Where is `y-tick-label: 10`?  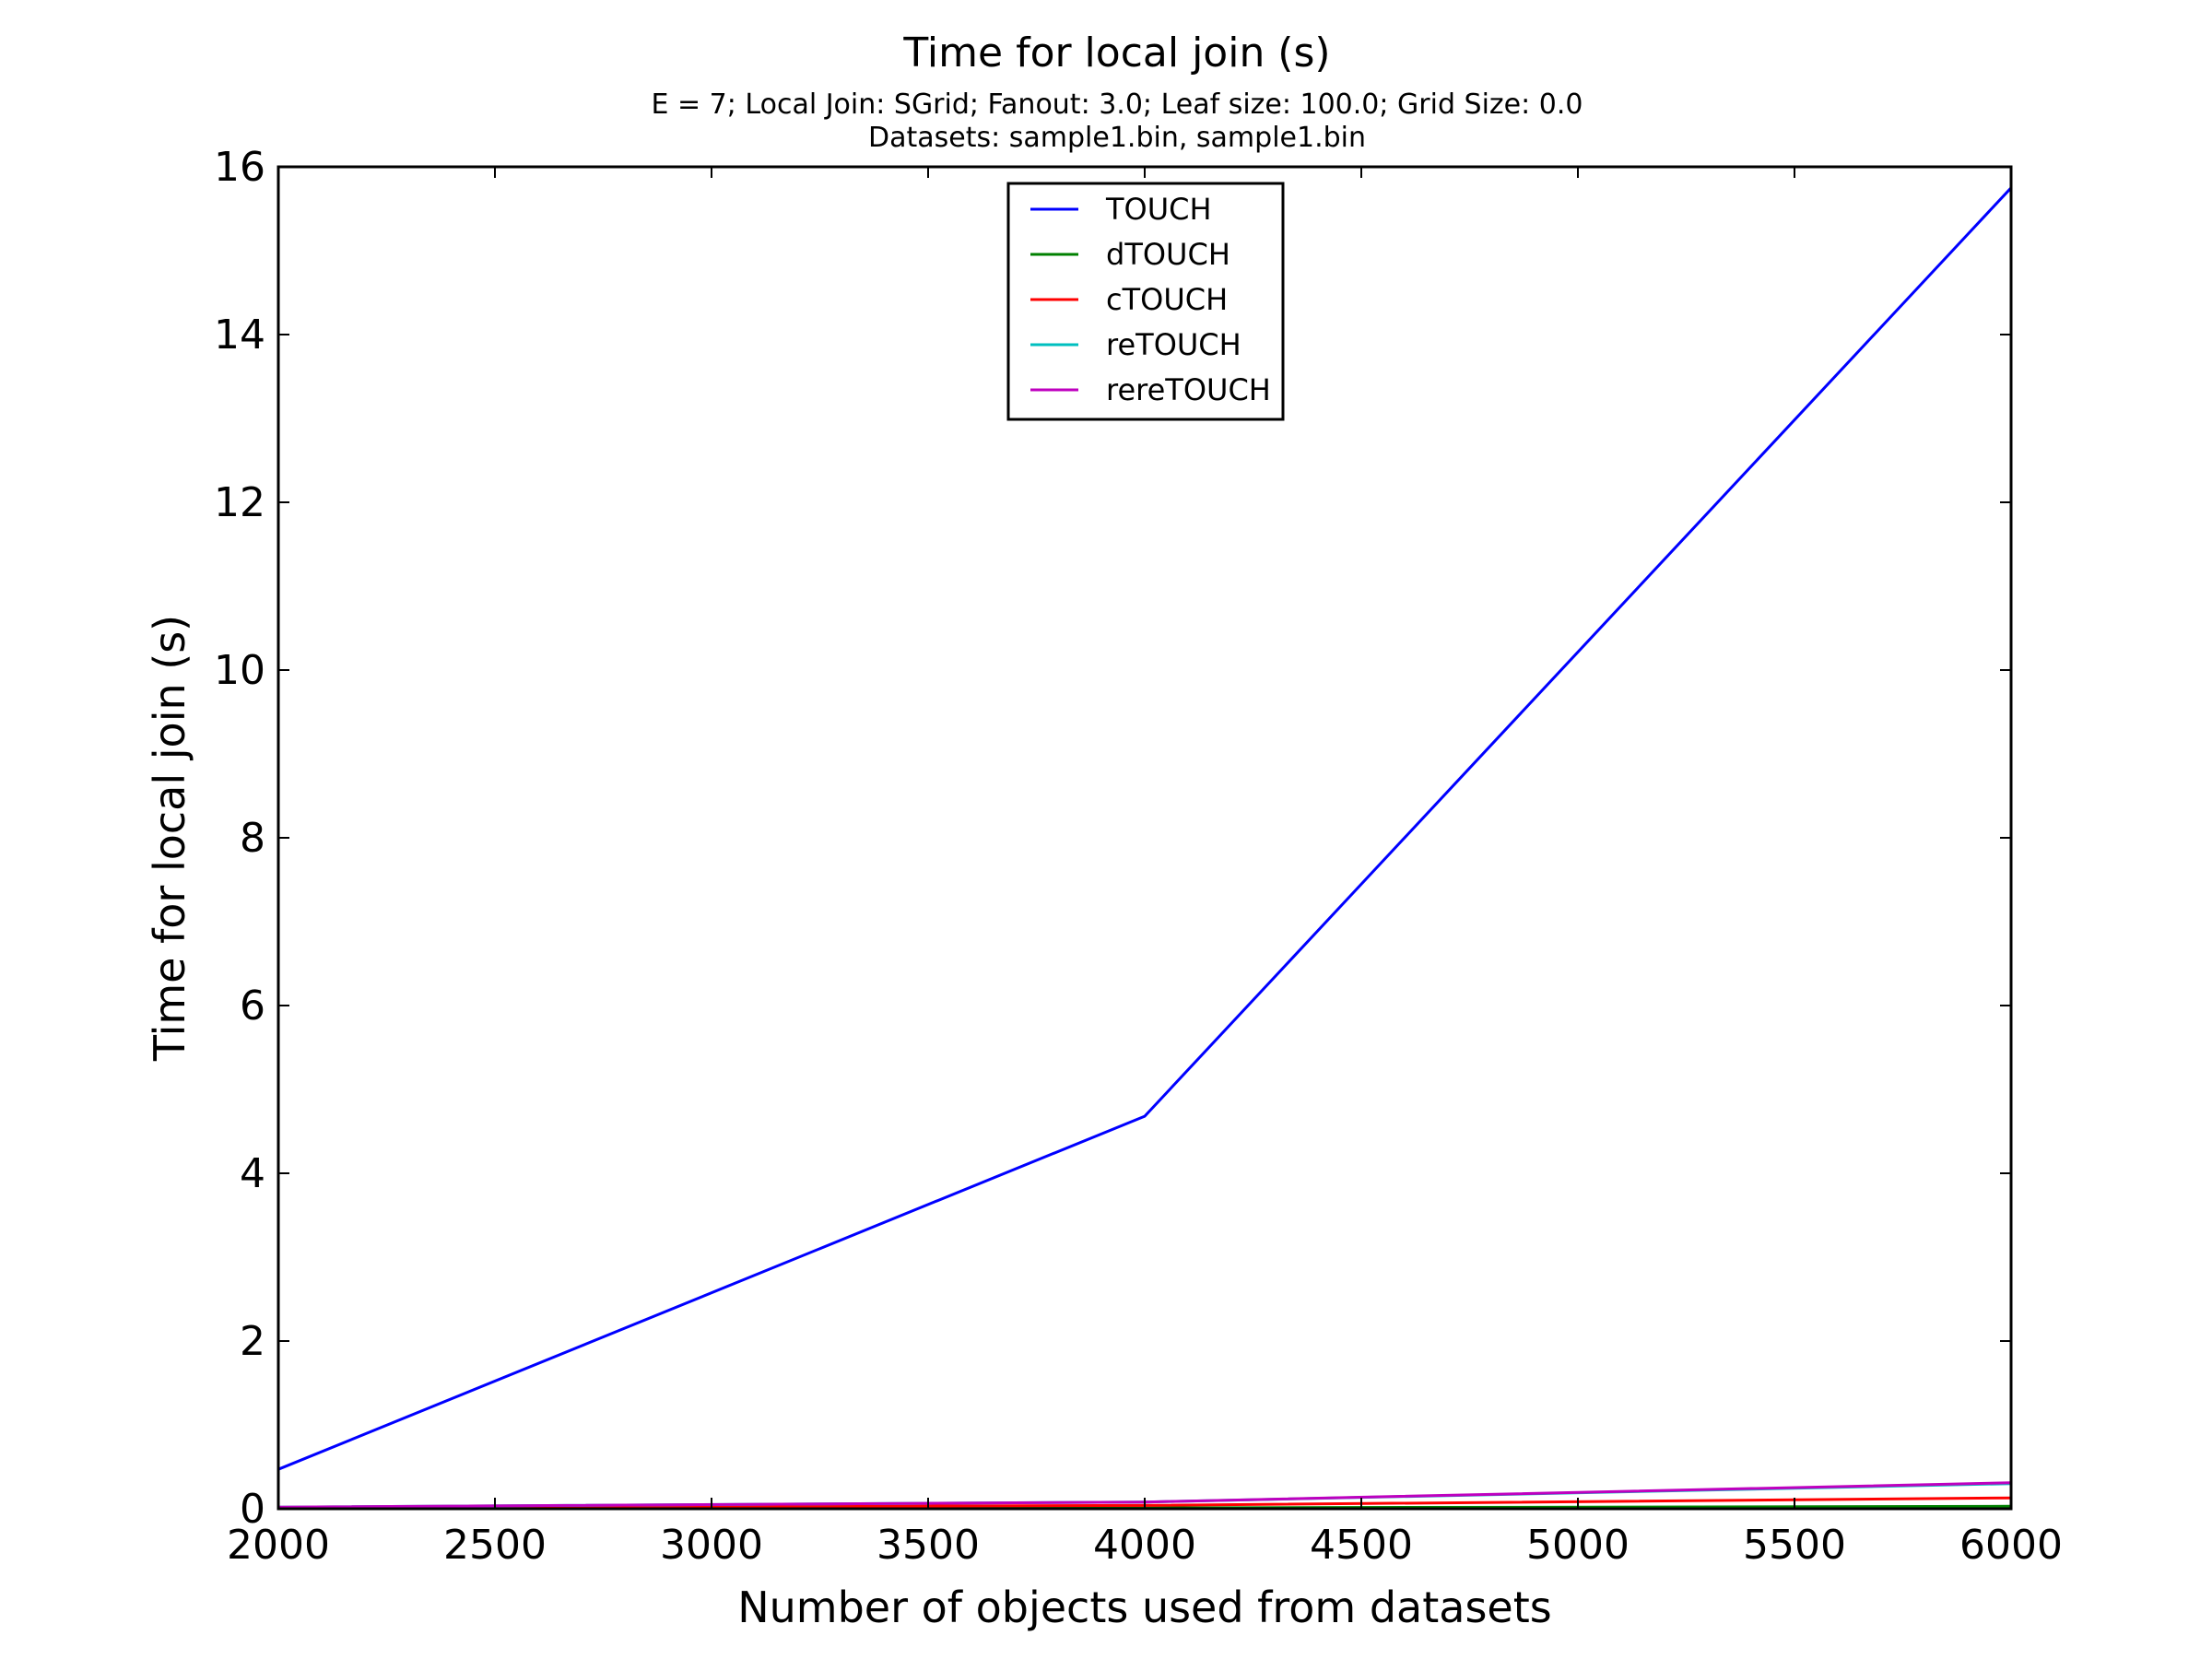
y-tick-label: 10 is located at coordinates (239, 670).